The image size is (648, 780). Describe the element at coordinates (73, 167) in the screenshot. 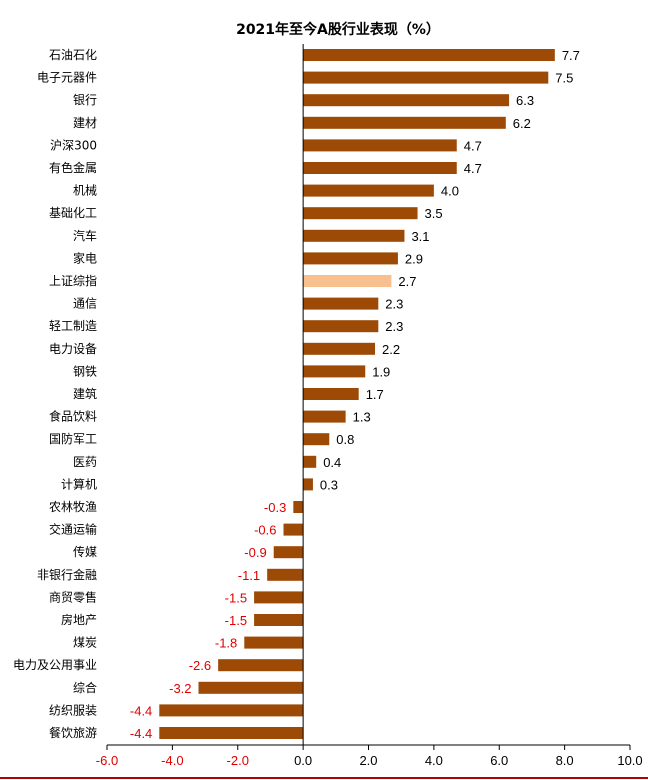

I see `category-label: 有色金属` at that location.